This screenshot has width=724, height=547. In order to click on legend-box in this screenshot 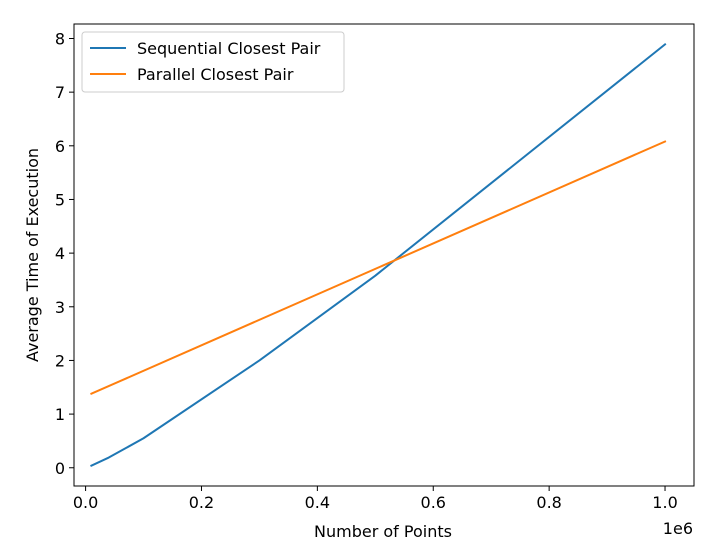, I will do `click(213, 62)`.